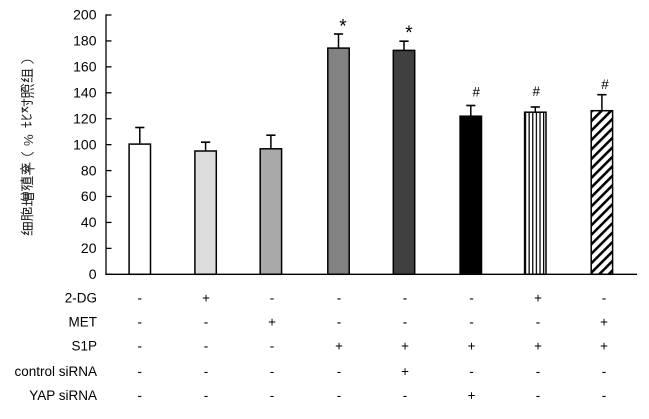 The image size is (649, 419). What do you see at coordinates (89, 170) in the screenshot?
I see `svg-text: 80` at bounding box center [89, 170].